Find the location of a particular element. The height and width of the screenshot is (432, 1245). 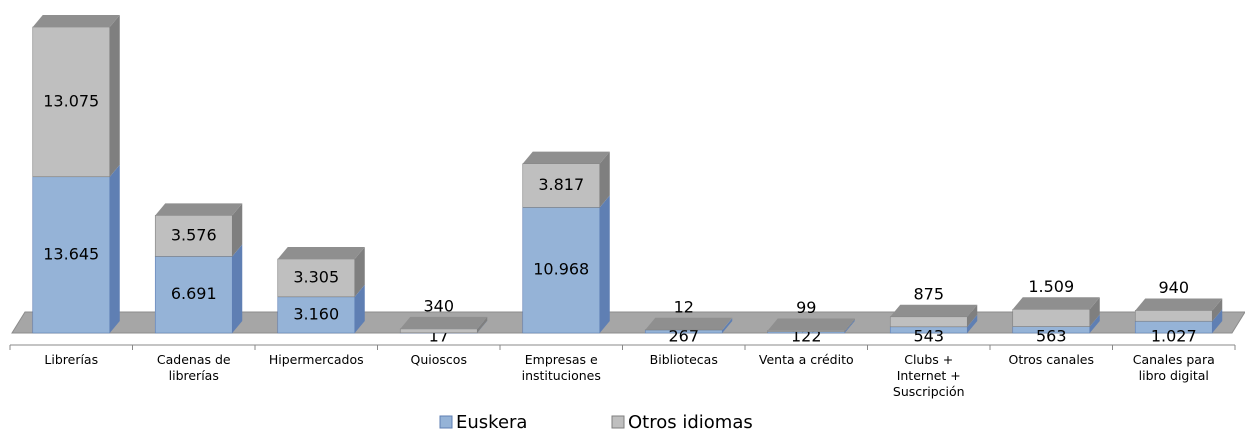

value-label: 13.645 is located at coordinates (71, 253).